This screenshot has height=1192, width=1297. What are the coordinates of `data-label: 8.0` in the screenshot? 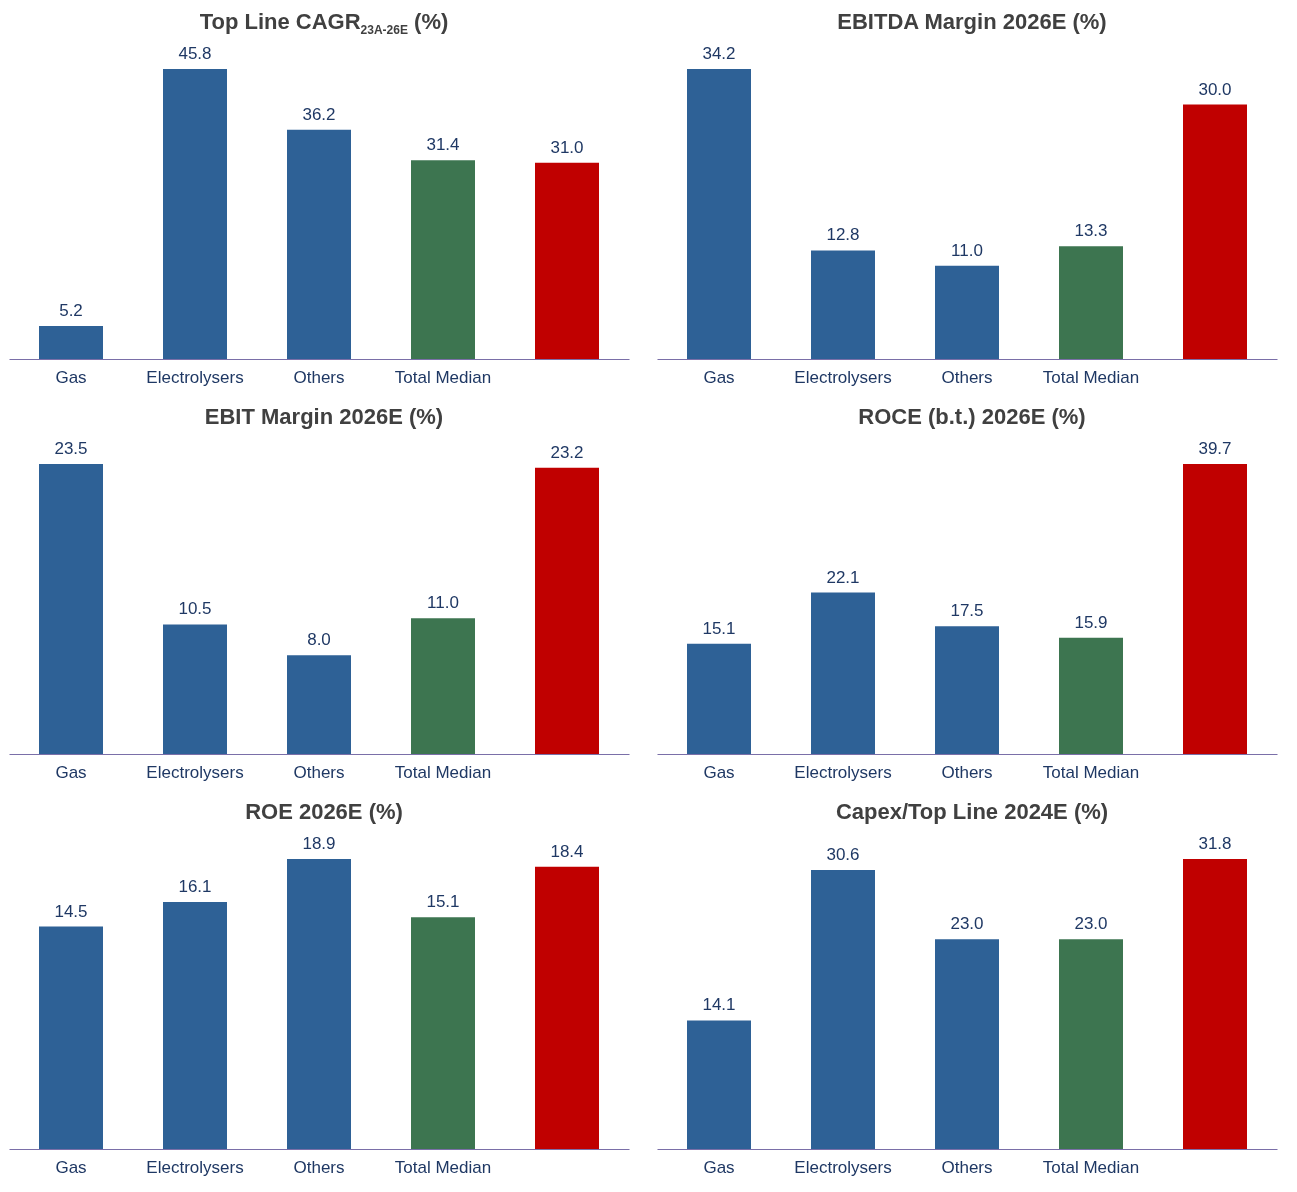 It's located at (319, 640).